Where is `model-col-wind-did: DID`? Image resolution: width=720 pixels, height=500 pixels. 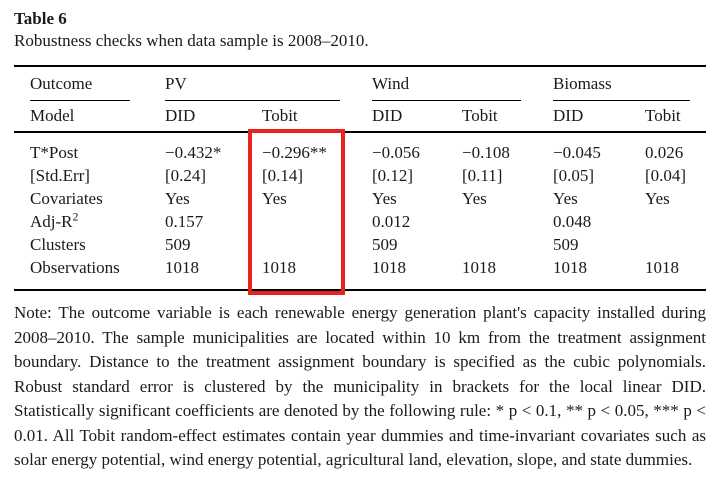 model-col-wind-did: DID is located at coordinates (417, 117).